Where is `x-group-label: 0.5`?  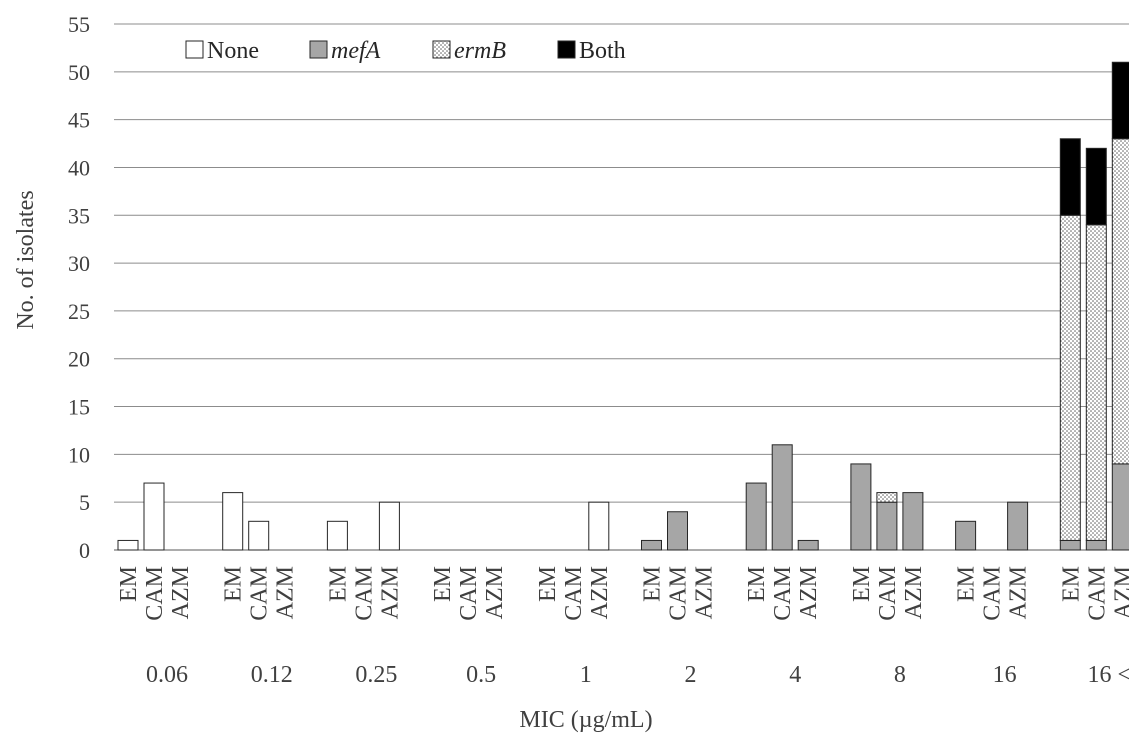 x-group-label: 0.5 is located at coordinates (481, 675).